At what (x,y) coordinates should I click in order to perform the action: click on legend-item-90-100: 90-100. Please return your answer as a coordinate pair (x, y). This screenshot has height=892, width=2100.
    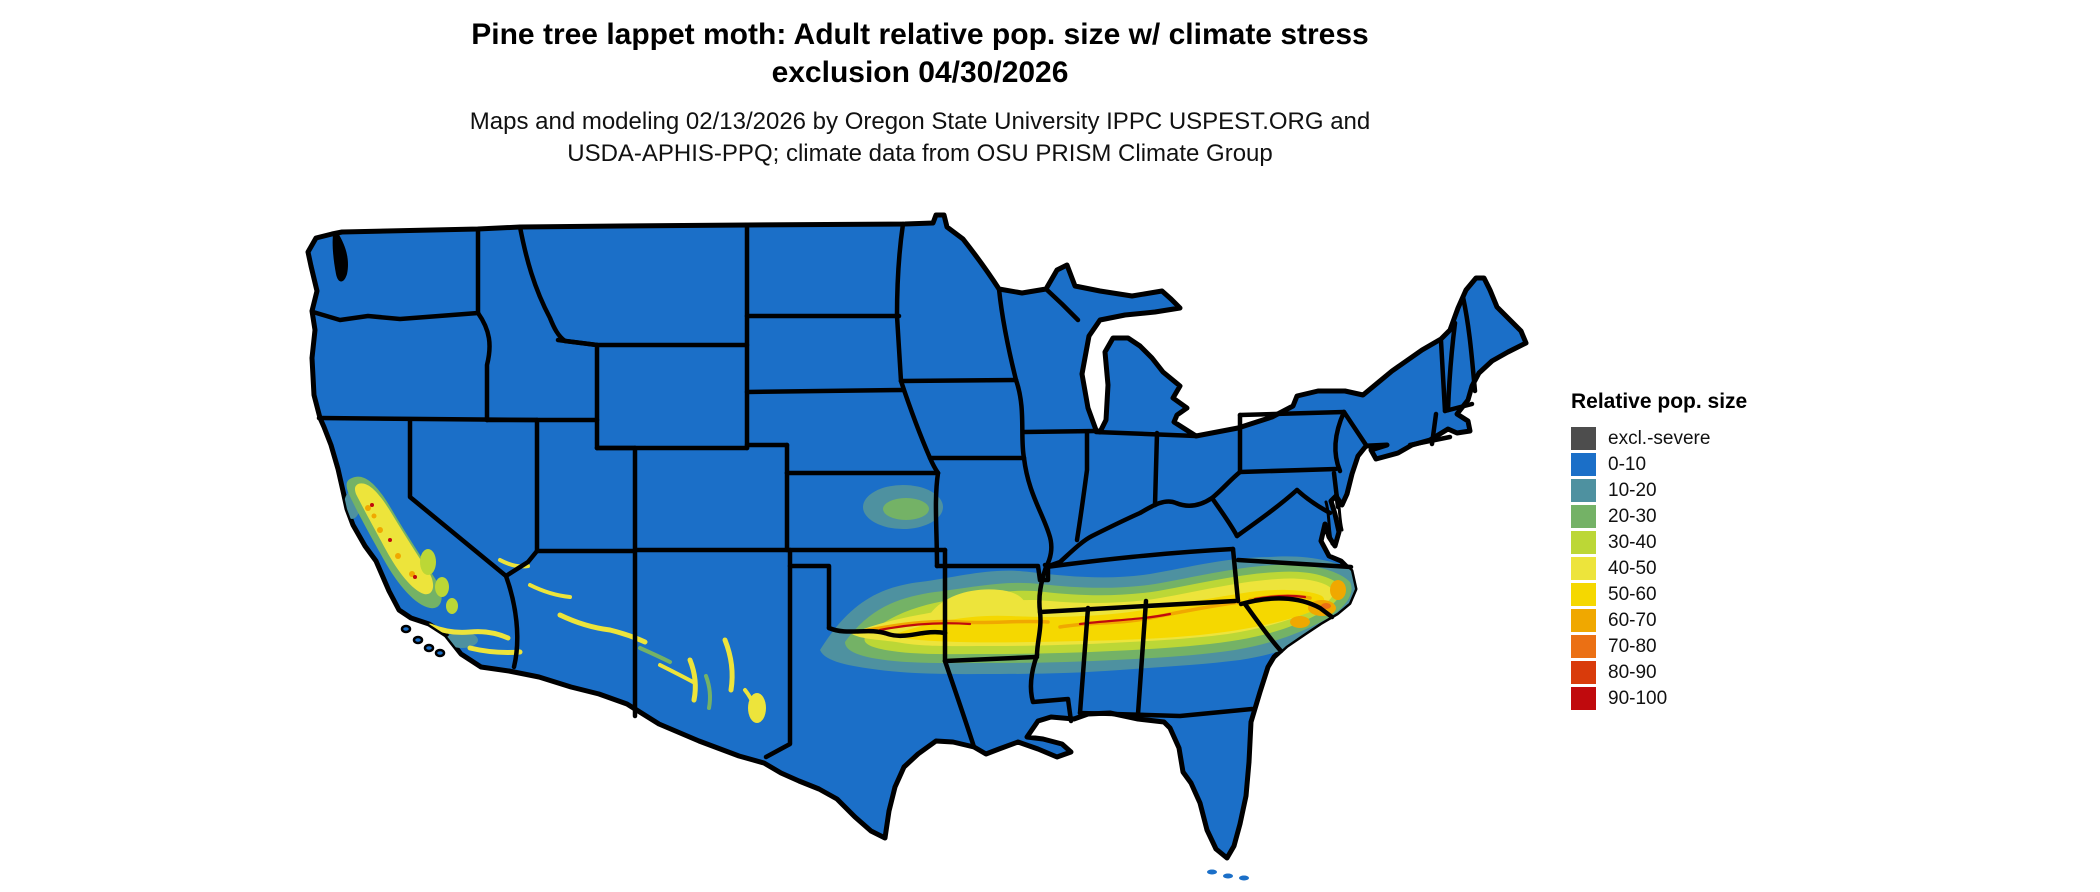
    Looking at the image, I should click on (1659, 698).